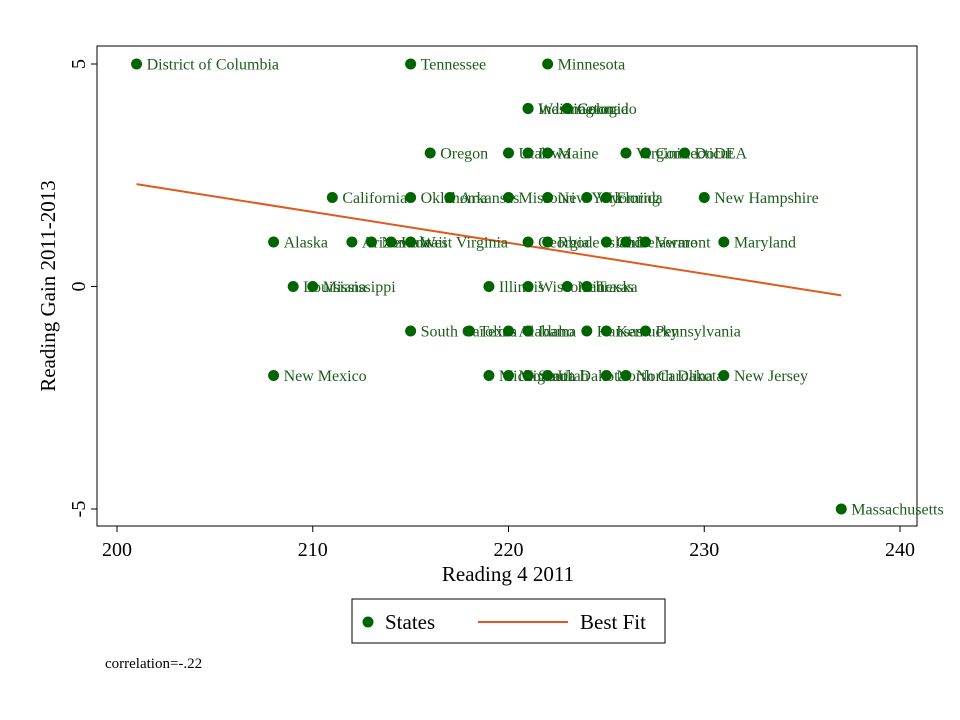 This screenshot has width=960, height=720. What do you see at coordinates (628, 198) in the screenshot?
I see `point-label: Wyoming` at bounding box center [628, 198].